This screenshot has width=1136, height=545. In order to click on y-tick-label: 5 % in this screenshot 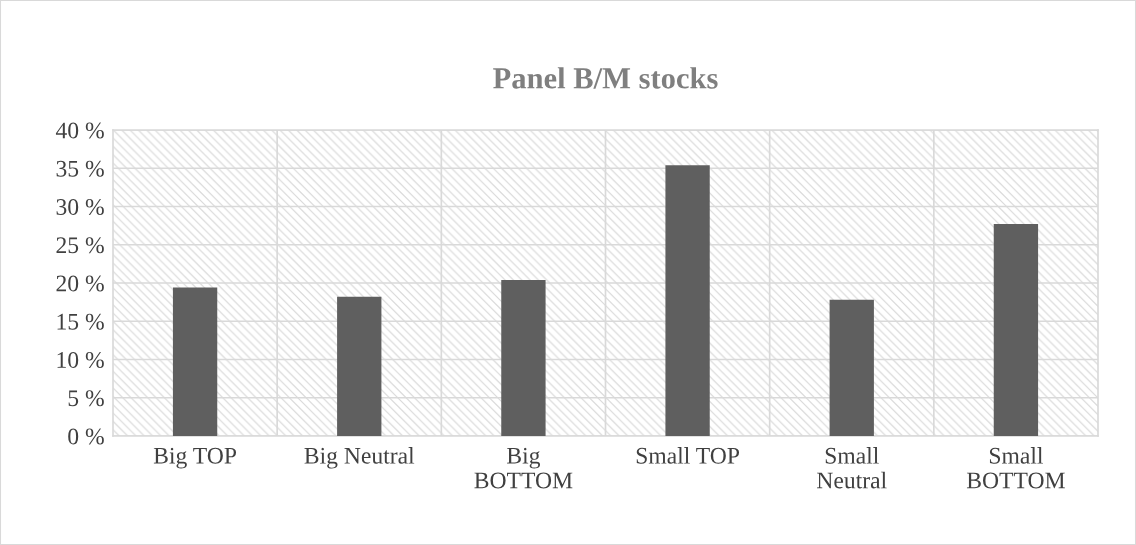, I will do `click(86, 398)`.